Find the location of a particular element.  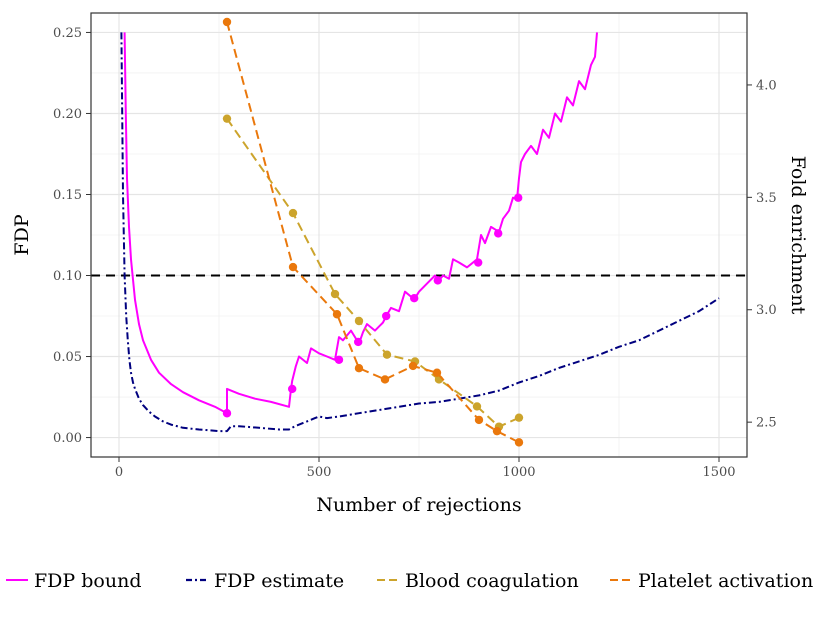

x-tick-label: 1000 is located at coordinates (518, 472).